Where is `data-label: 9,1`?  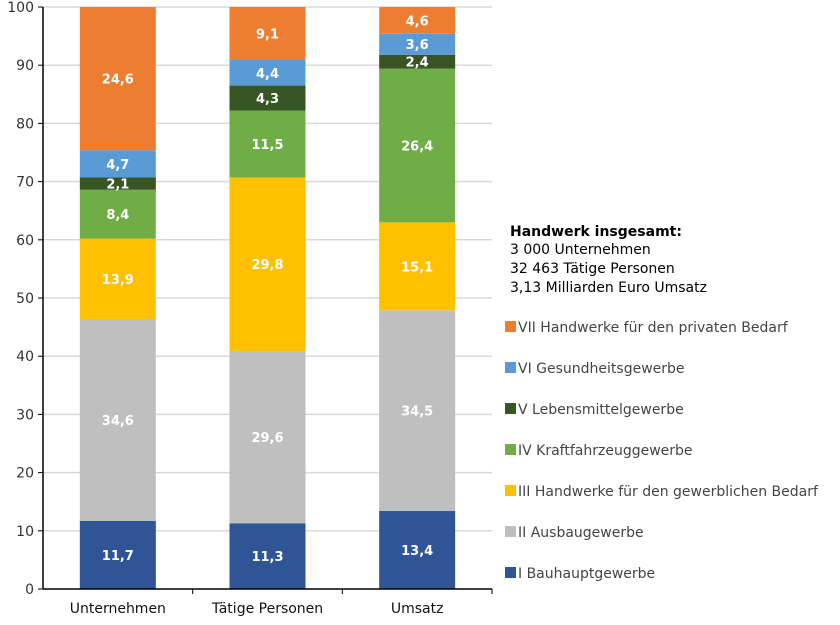 data-label: 9,1 is located at coordinates (267, 34).